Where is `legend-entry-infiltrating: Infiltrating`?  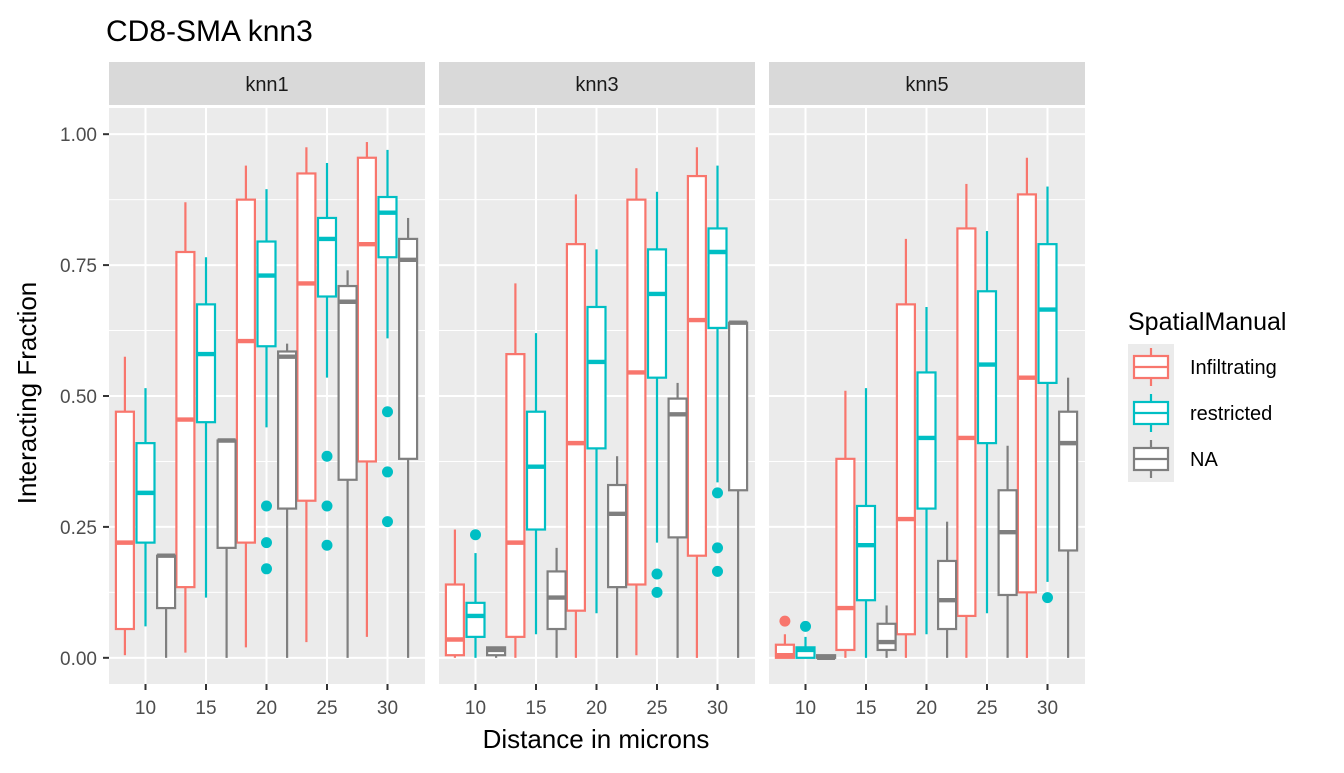
legend-entry-infiltrating: Infiltrating is located at coordinates (1202, 367).